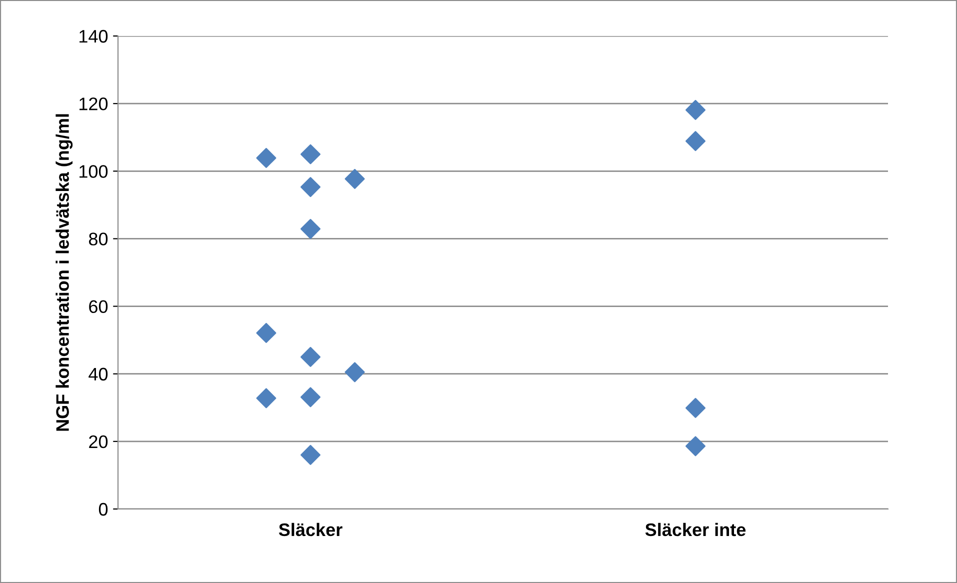  I want to click on x-tick-label: Släcker, so click(310, 529).